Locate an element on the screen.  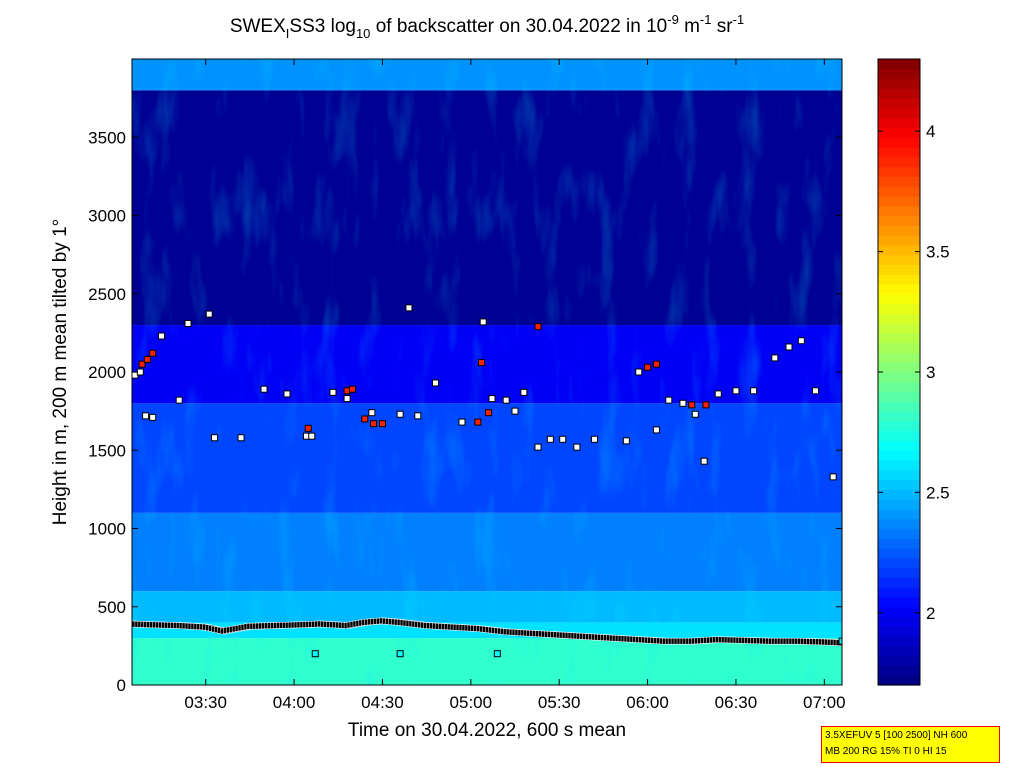
y-tick-label: 3500 is located at coordinates (107, 137).